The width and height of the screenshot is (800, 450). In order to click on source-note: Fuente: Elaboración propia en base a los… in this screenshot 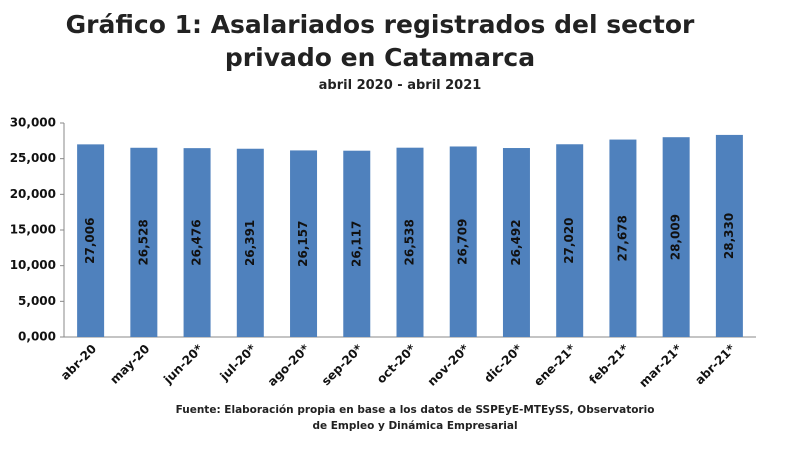, I will do `click(415, 418)`.